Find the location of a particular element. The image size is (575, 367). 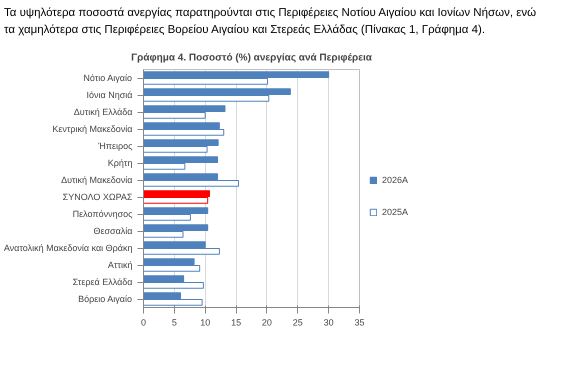

text: Τα υψηλότερα ποσοστά ανεργίας παρατηρούνται στις Περιφέρειες Νοτίου Αιγαίου και Ιονίων Νήσων, ενώ is located at coordinates (270, 13).